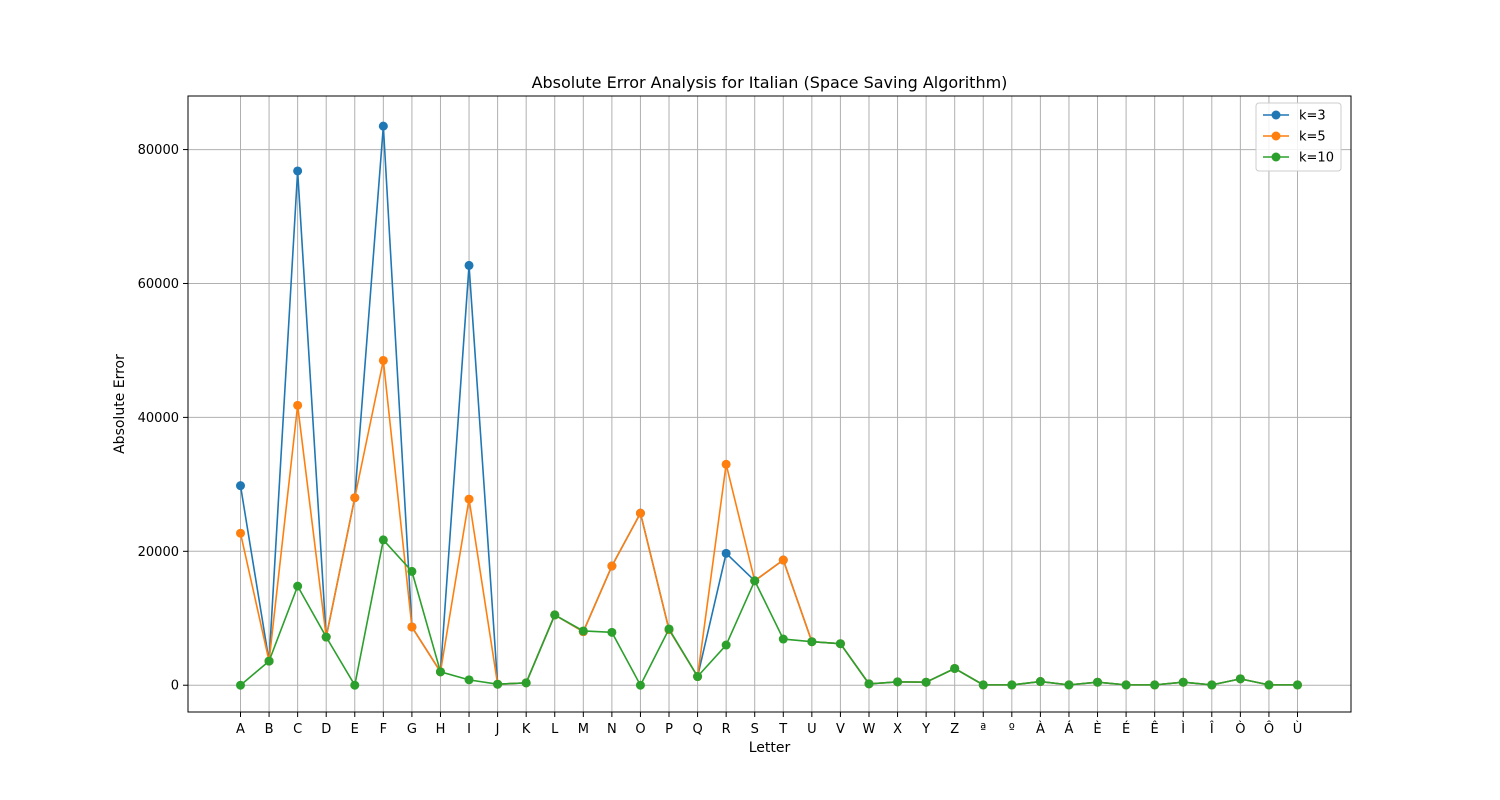 The width and height of the screenshot is (1500, 800). Describe the element at coordinates (441, 729) in the screenshot. I see `x-tick-label: H` at that location.